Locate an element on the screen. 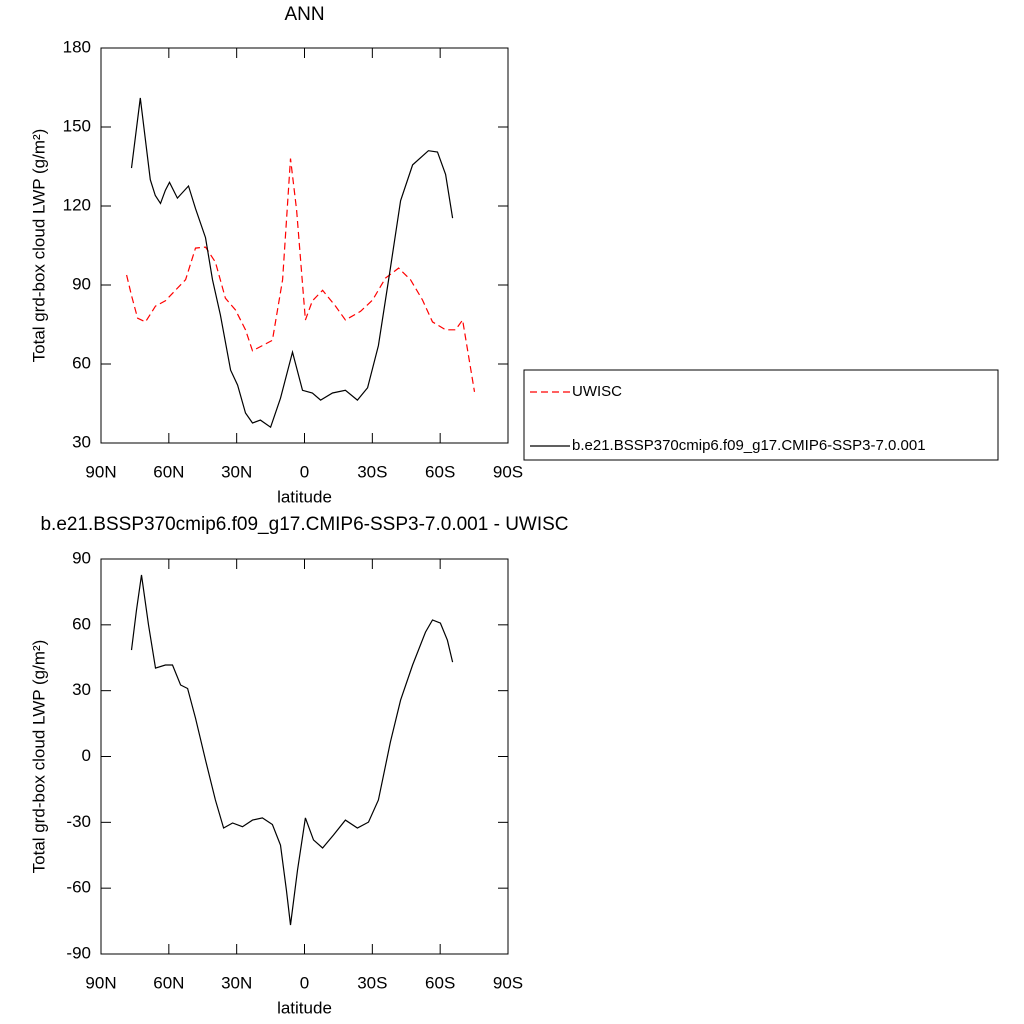  y-tick-label: -30 is located at coordinates (78, 821).